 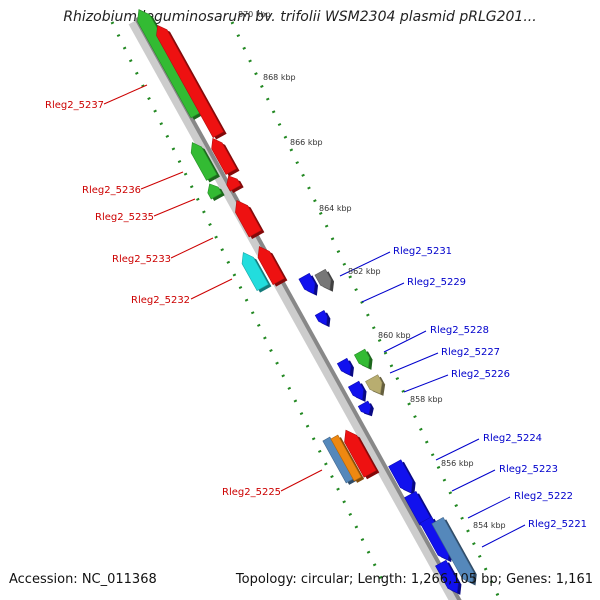 I want to click on gene-block-rleg2-5225-c, so click(x=362, y=454).